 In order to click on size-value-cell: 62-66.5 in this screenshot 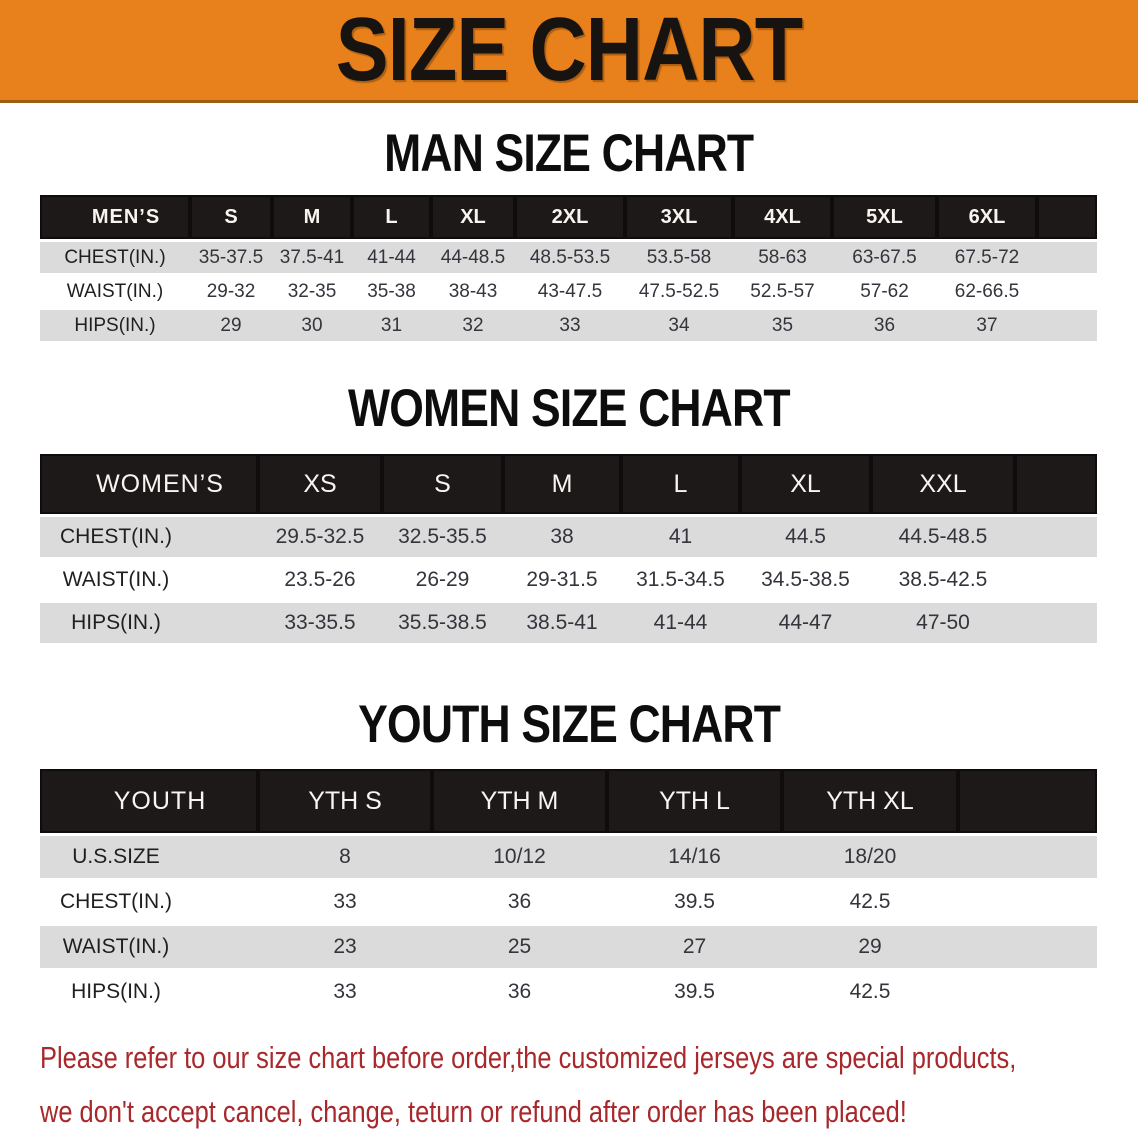, I will do `click(987, 291)`.